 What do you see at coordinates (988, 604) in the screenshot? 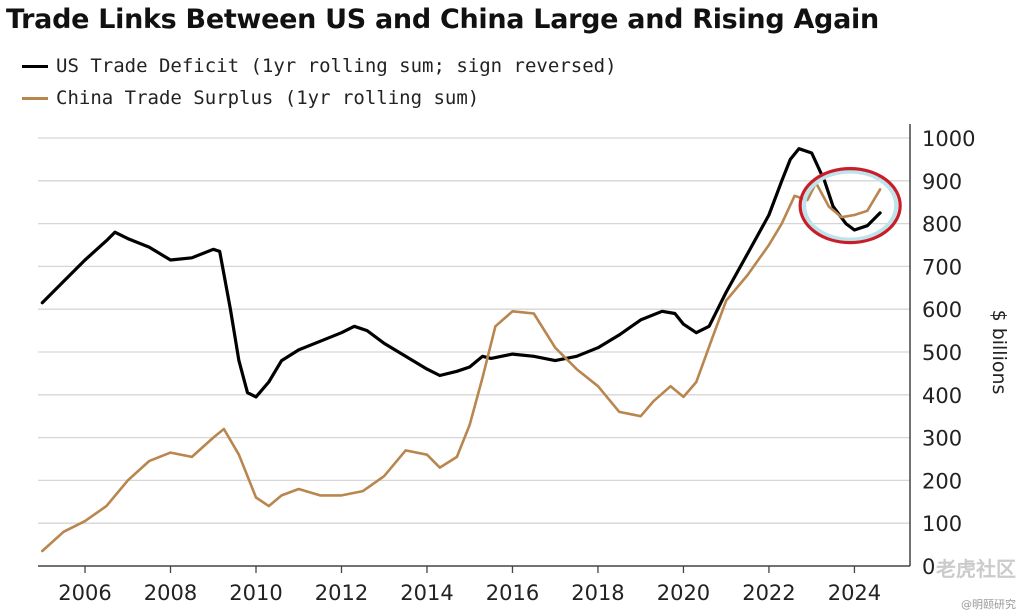
I see `watermark-sub: @明颐研究` at bounding box center [988, 604].